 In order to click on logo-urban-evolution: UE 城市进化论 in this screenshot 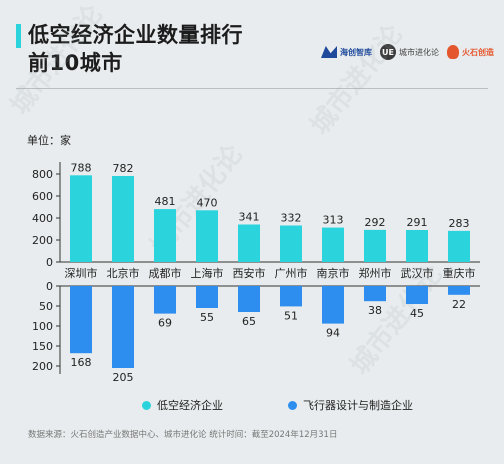, I will do `click(409, 52)`.